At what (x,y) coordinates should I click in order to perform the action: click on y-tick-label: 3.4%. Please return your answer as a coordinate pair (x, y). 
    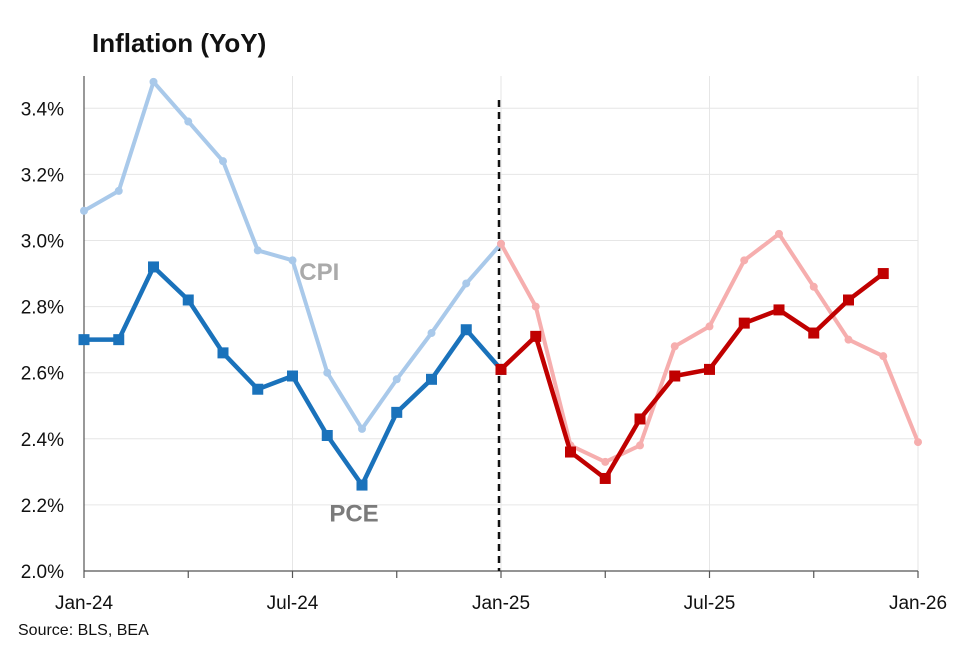
    Looking at the image, I should click on (42, 109).